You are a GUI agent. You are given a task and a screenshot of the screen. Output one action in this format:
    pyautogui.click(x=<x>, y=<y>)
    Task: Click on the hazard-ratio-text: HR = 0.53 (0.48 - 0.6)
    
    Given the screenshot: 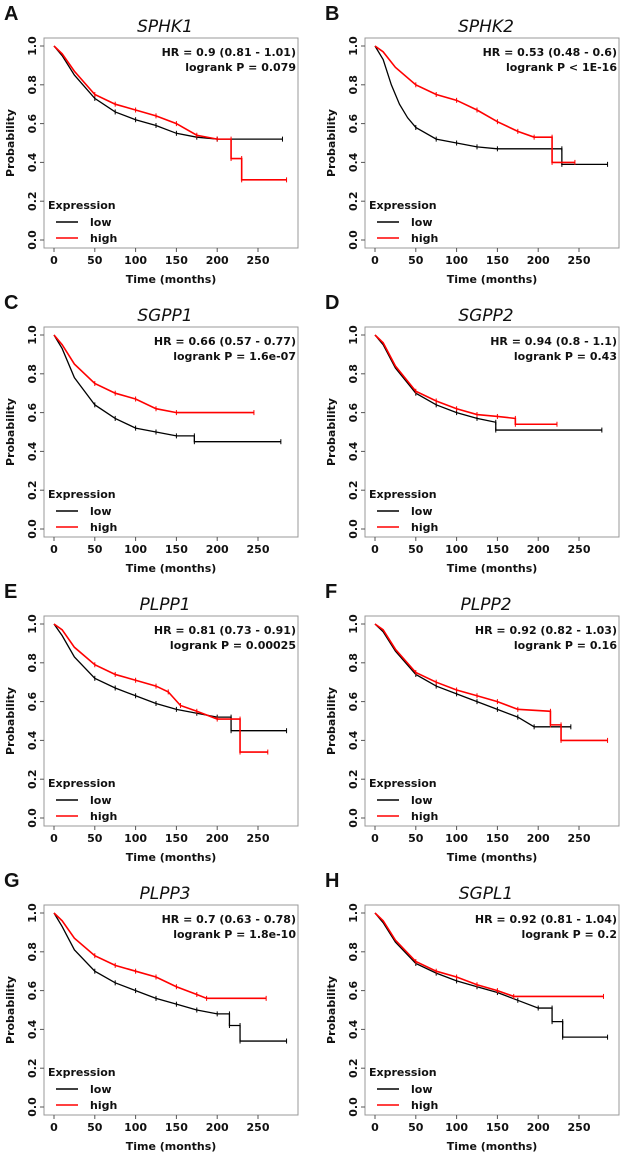 What is the action you would take?
    pyautogui.click(x=550, y=52)
    